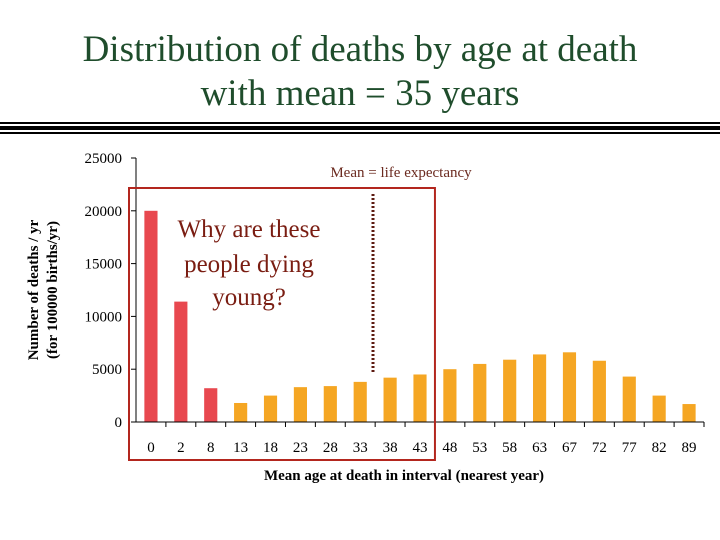 The image size is (720, 540). What do you see at coordinates (330, 448) in the screenshot?
I see `x-tick-label: 28` at bounding box center [330, 448].